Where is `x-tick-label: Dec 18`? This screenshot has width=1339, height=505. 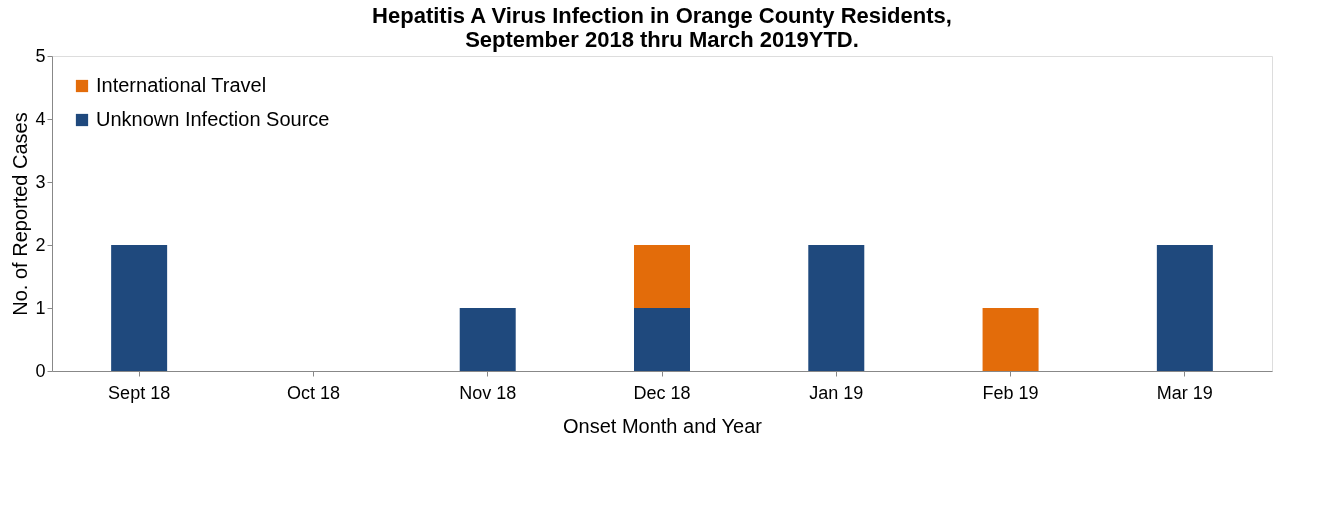
x-tick-label: Dec 18 is located at coordinates (662, 392).